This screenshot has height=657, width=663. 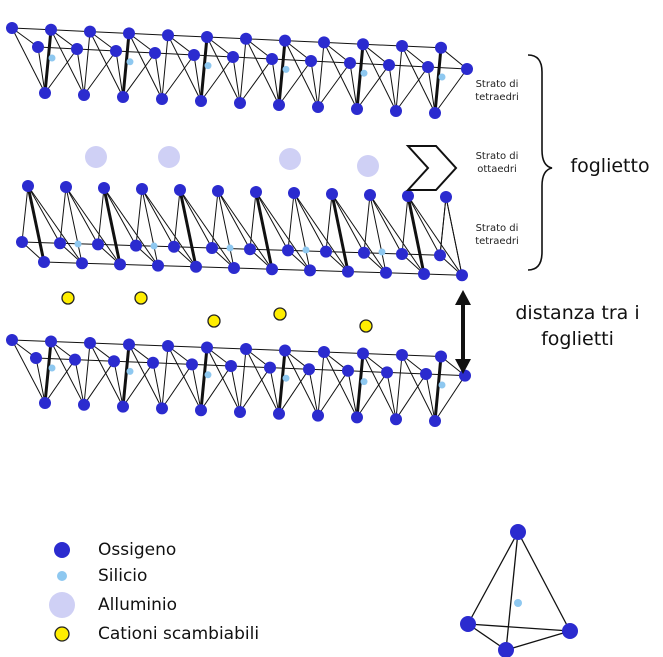 What do you see at coordinates (137, 550) in the screenshot?
I see `legend-label: Ossigeno` at bounding box center [137, 550].